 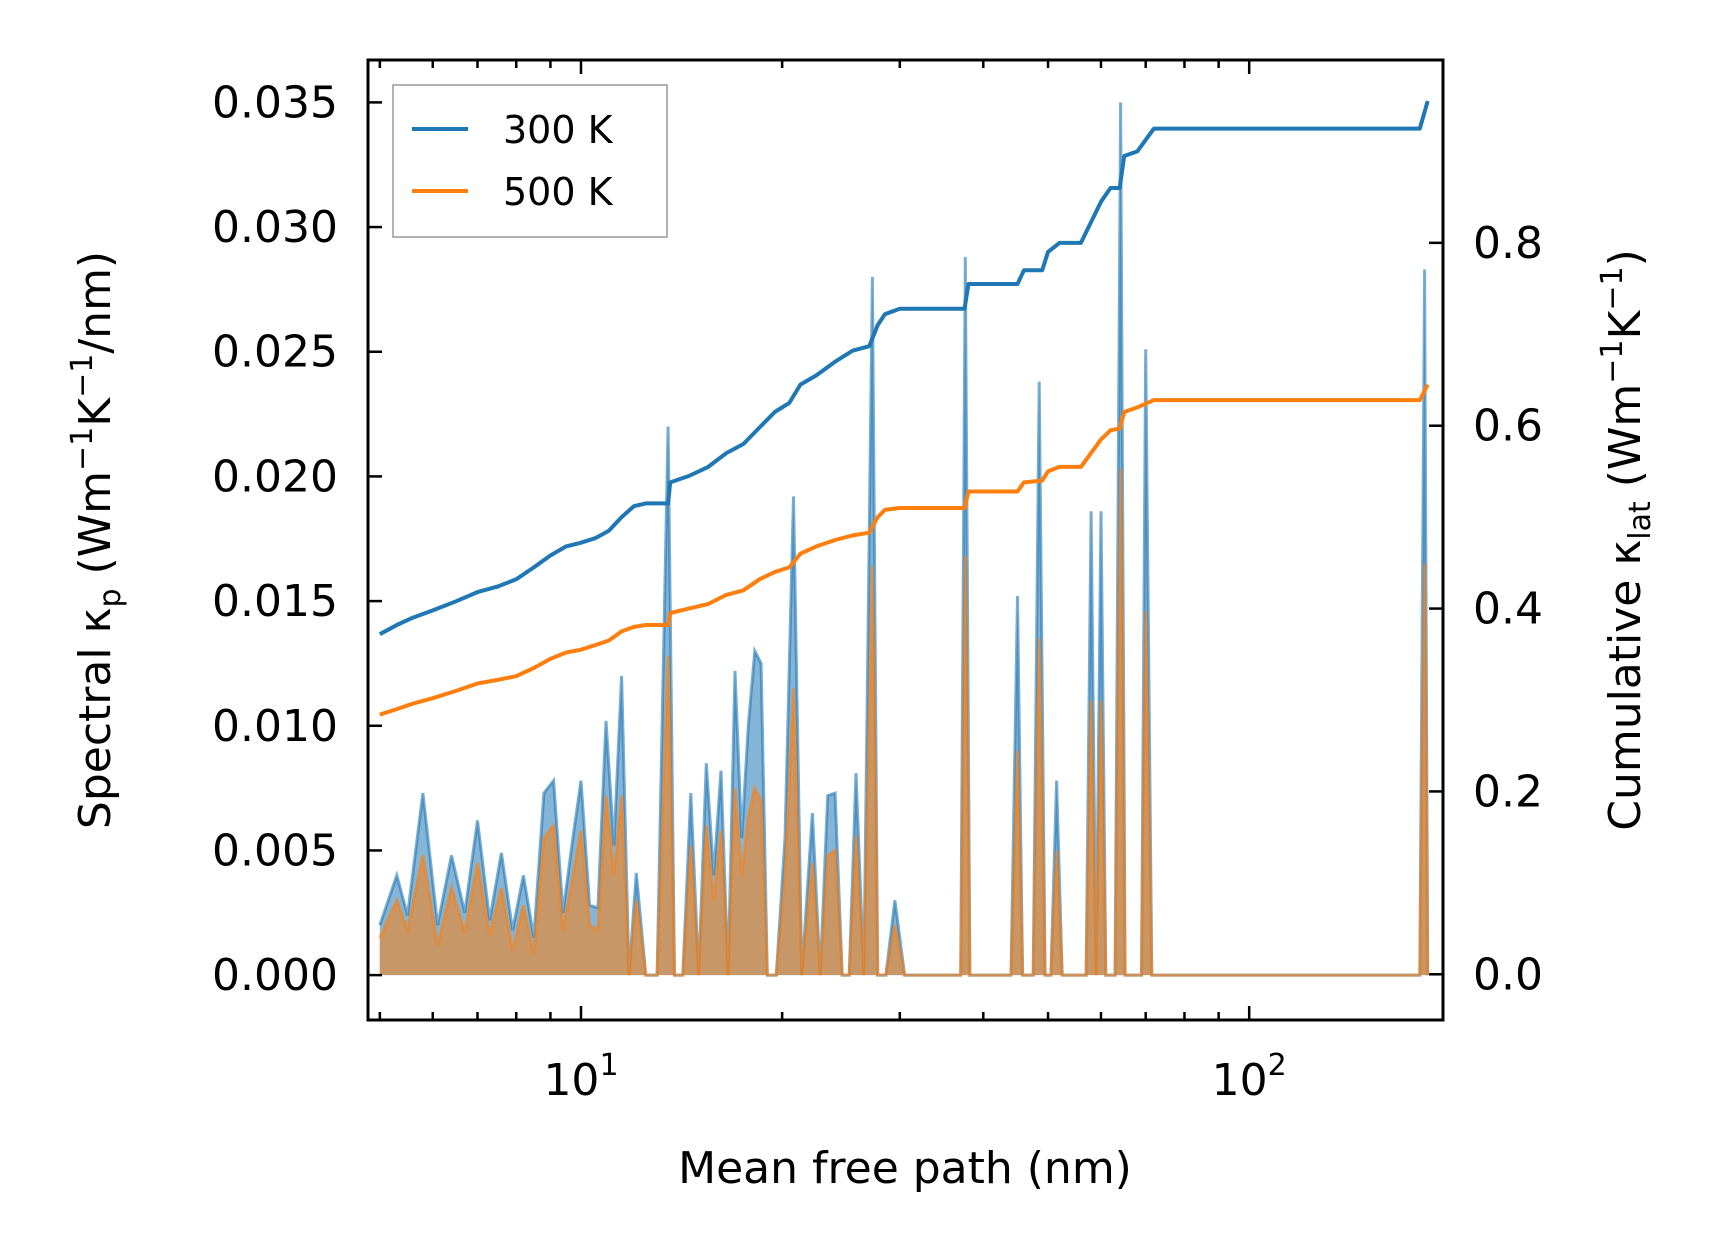 What do you see at coordinates (1508, 609) in the screenshot?
I see `right-tick-label: 0.4` at bounding box center [1508, 609].